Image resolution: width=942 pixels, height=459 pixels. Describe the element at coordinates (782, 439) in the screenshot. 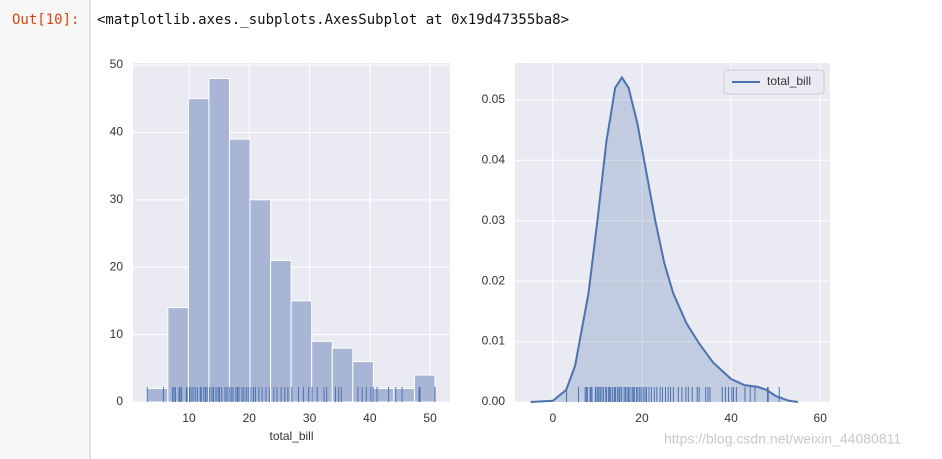

I see `watermark: https://blog.csdn.net/weixin_44080811` at that location.